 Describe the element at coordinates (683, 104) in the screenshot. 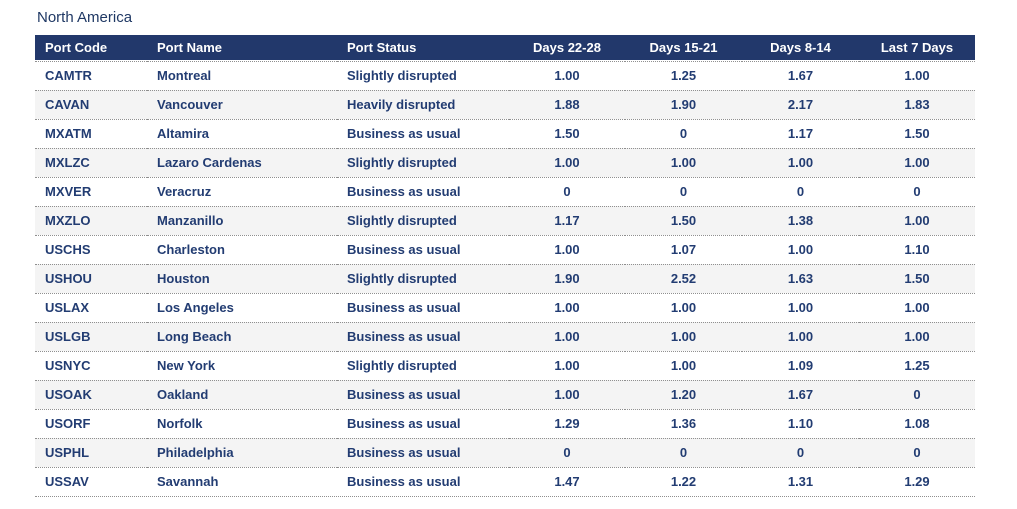

I see `days-15-21-cell: 1.90` at that location.